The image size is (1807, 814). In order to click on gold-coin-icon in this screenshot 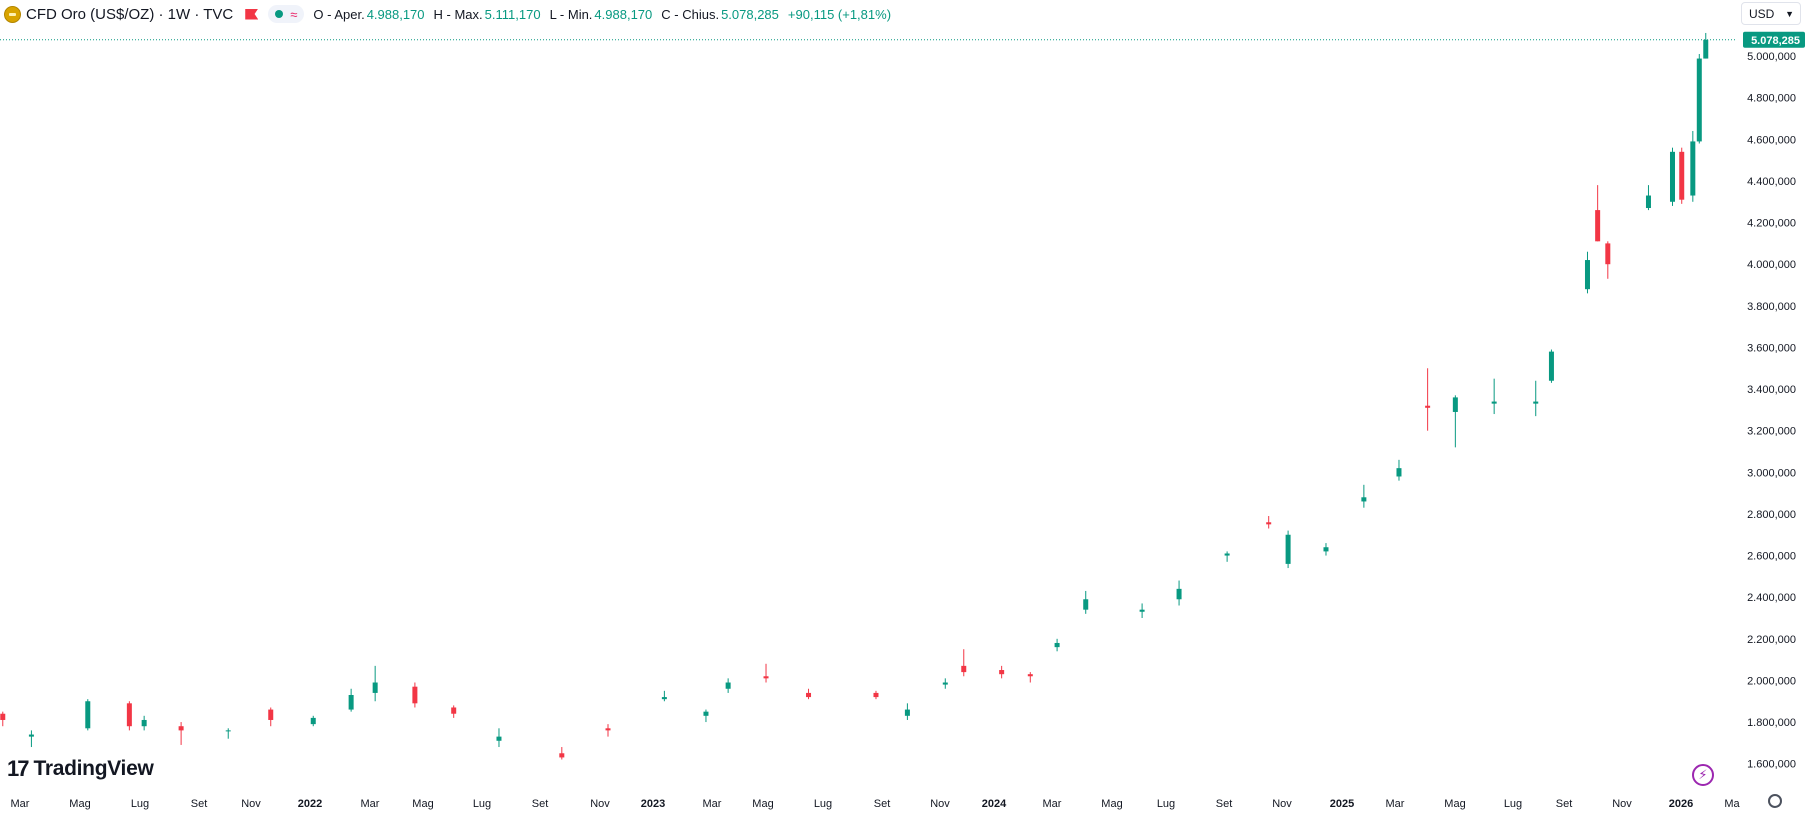, I will do `click(12, 14)`.